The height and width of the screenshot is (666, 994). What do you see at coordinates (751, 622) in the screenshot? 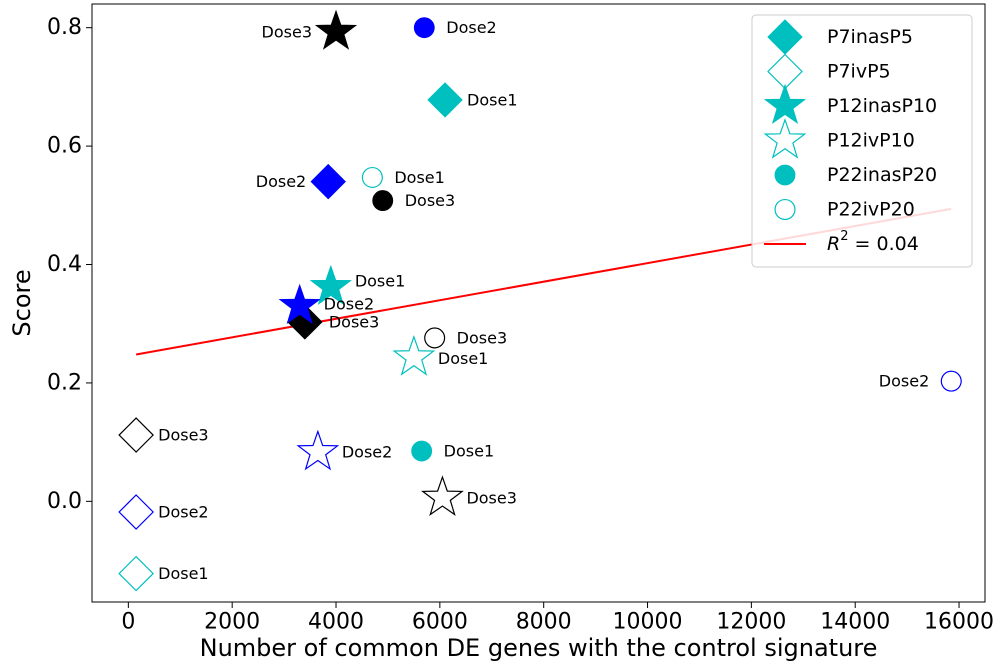
I see `x-tick-label-12000: 12000` at bounding box center [751, 622].